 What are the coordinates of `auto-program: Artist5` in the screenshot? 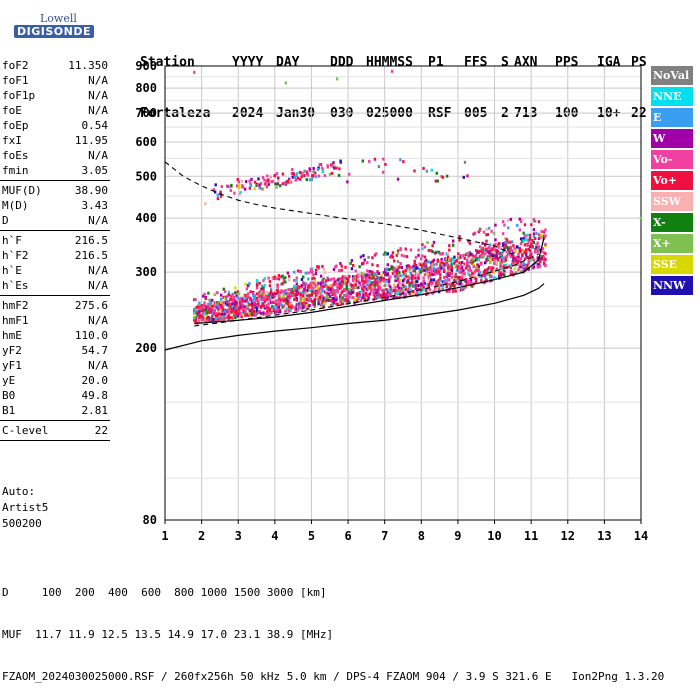 It's located at (25, 507).